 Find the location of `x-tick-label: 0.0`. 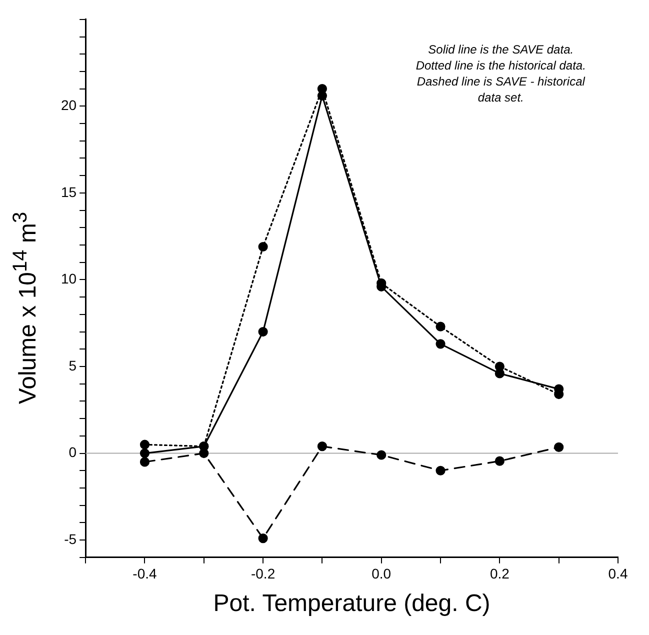

x-tick-label: 0.0 is located at coordinates (382, 574).